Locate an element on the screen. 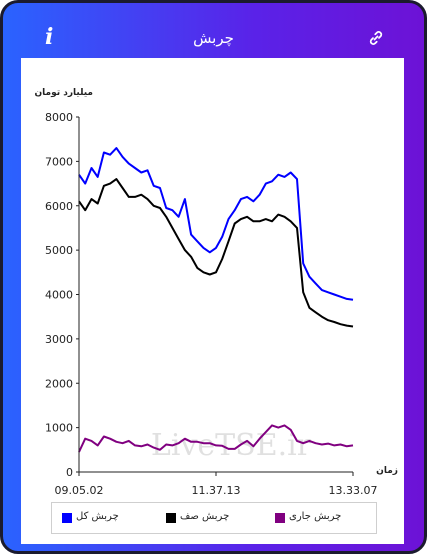 This screenshot has height=554, width=427. x-axis-label: زمان is located at coordinates (387, 471).